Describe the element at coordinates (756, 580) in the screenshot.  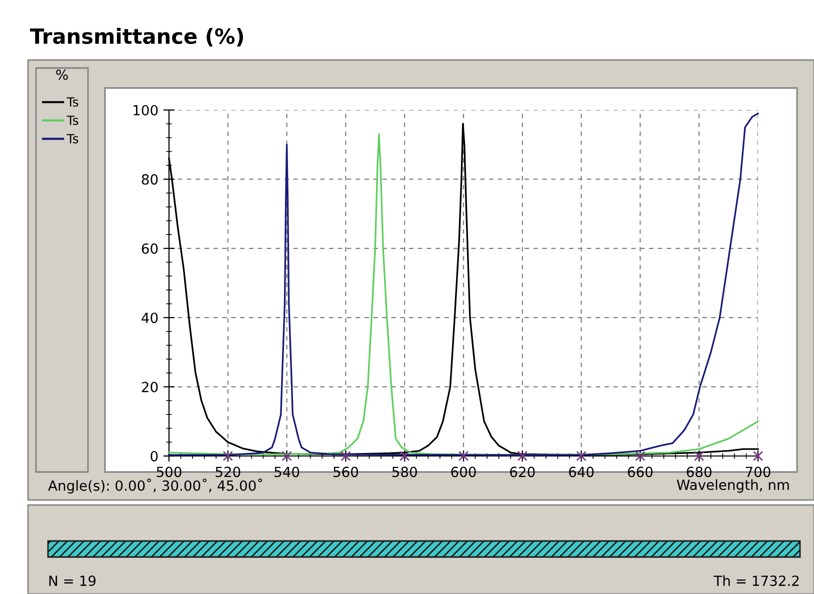
I see `text: Th = 1732.2` at that location.